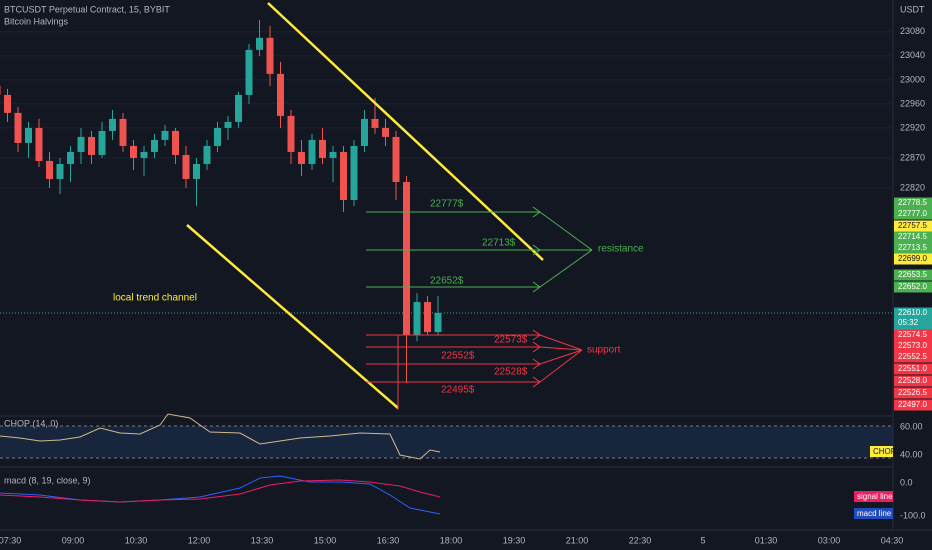 This screenshot has height=550, width=932. I want to click on macd-tick: 0.0, so click(906, 482).